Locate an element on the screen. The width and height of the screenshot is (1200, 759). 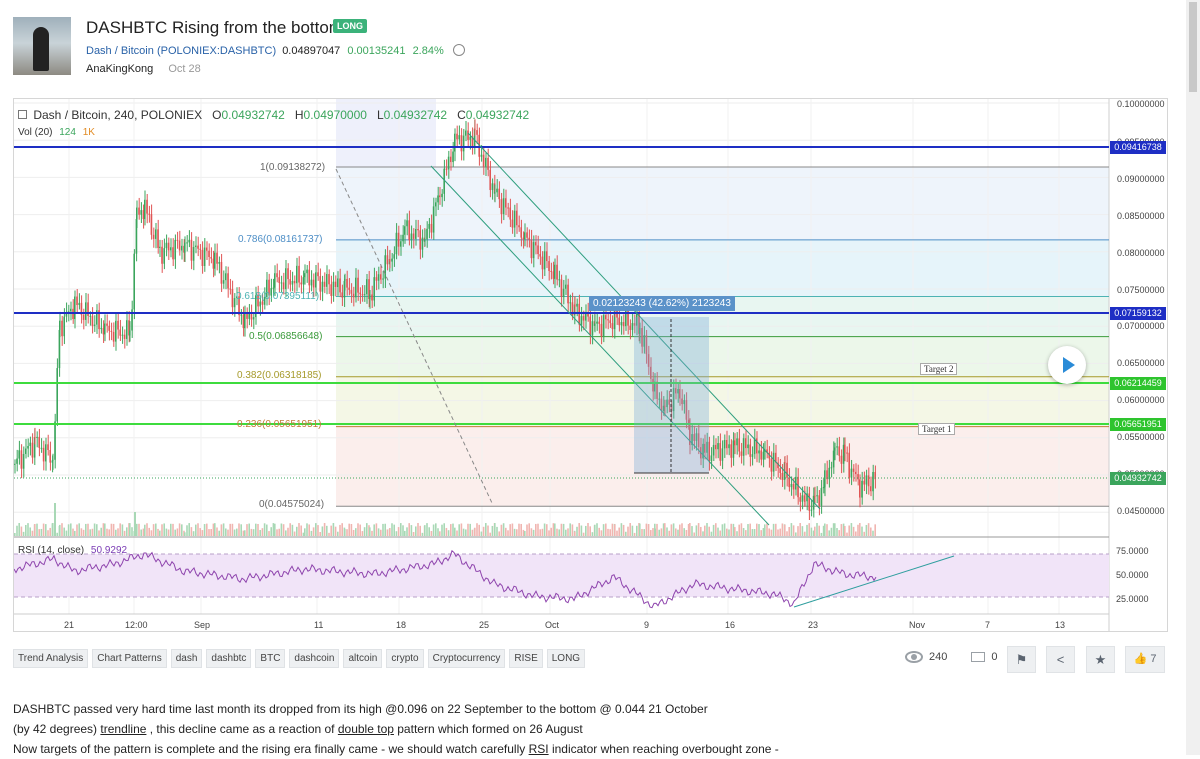
price-tick: 0.08500000 is located at coordinates (1141, 216).